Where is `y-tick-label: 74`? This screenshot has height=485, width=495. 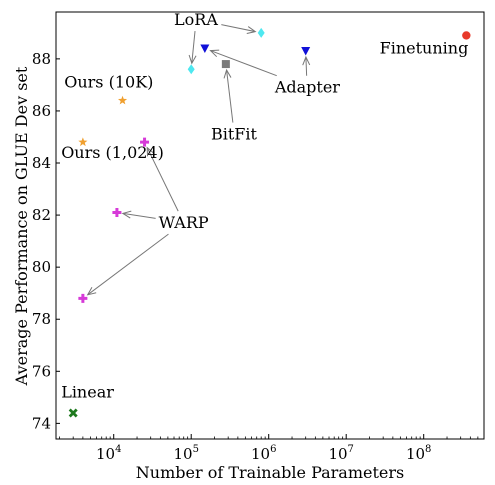
y-tick-label: 74 is located at coordinates (41, 423).